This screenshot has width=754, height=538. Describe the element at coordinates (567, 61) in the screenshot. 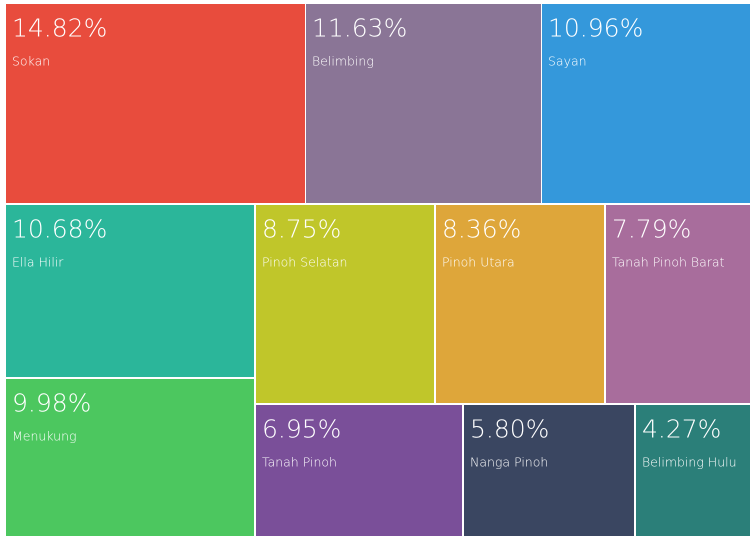

I see `category-label: Sayan` at that location.